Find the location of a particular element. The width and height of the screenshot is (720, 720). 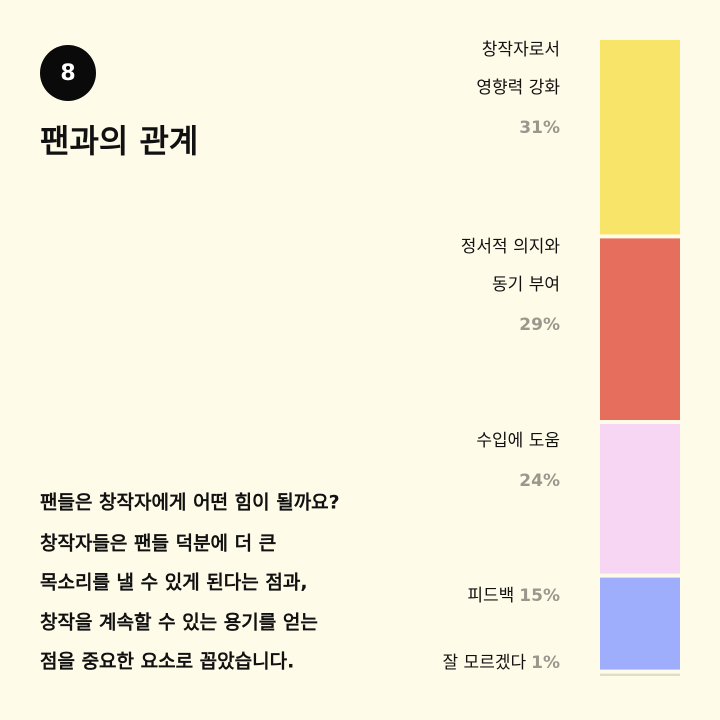

label-row: 잘 모르겠다 1% is located at coordinates (501, 663).